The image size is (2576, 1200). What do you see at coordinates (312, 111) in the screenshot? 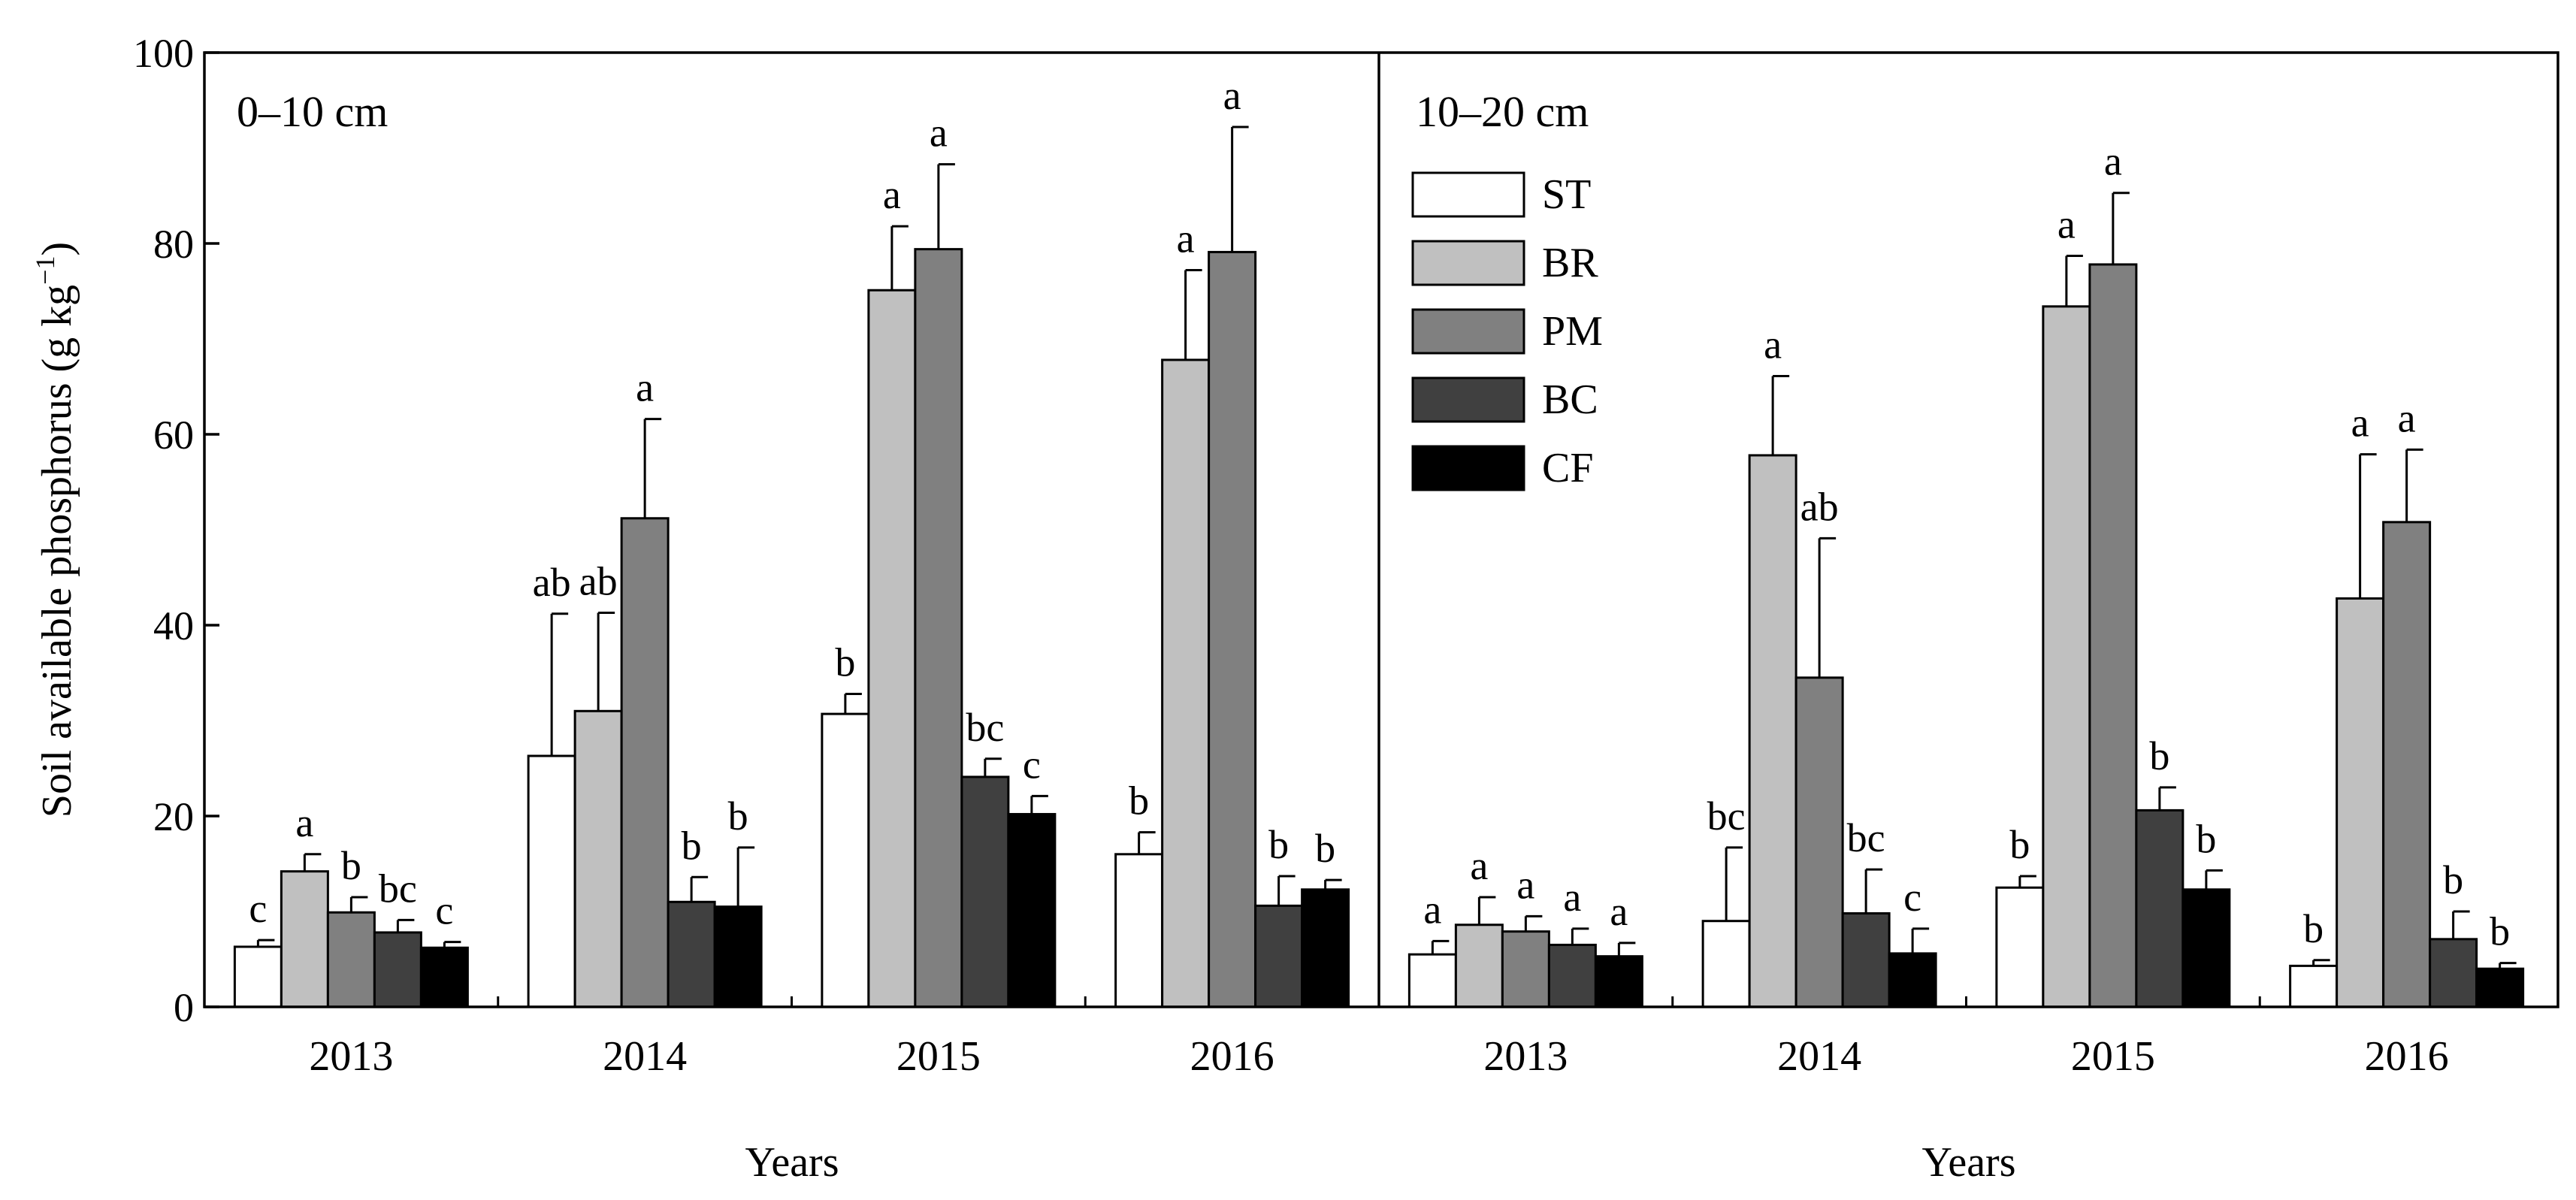
I see `panel-title-left: 0–10 cm` at bounding box center [312, 111].